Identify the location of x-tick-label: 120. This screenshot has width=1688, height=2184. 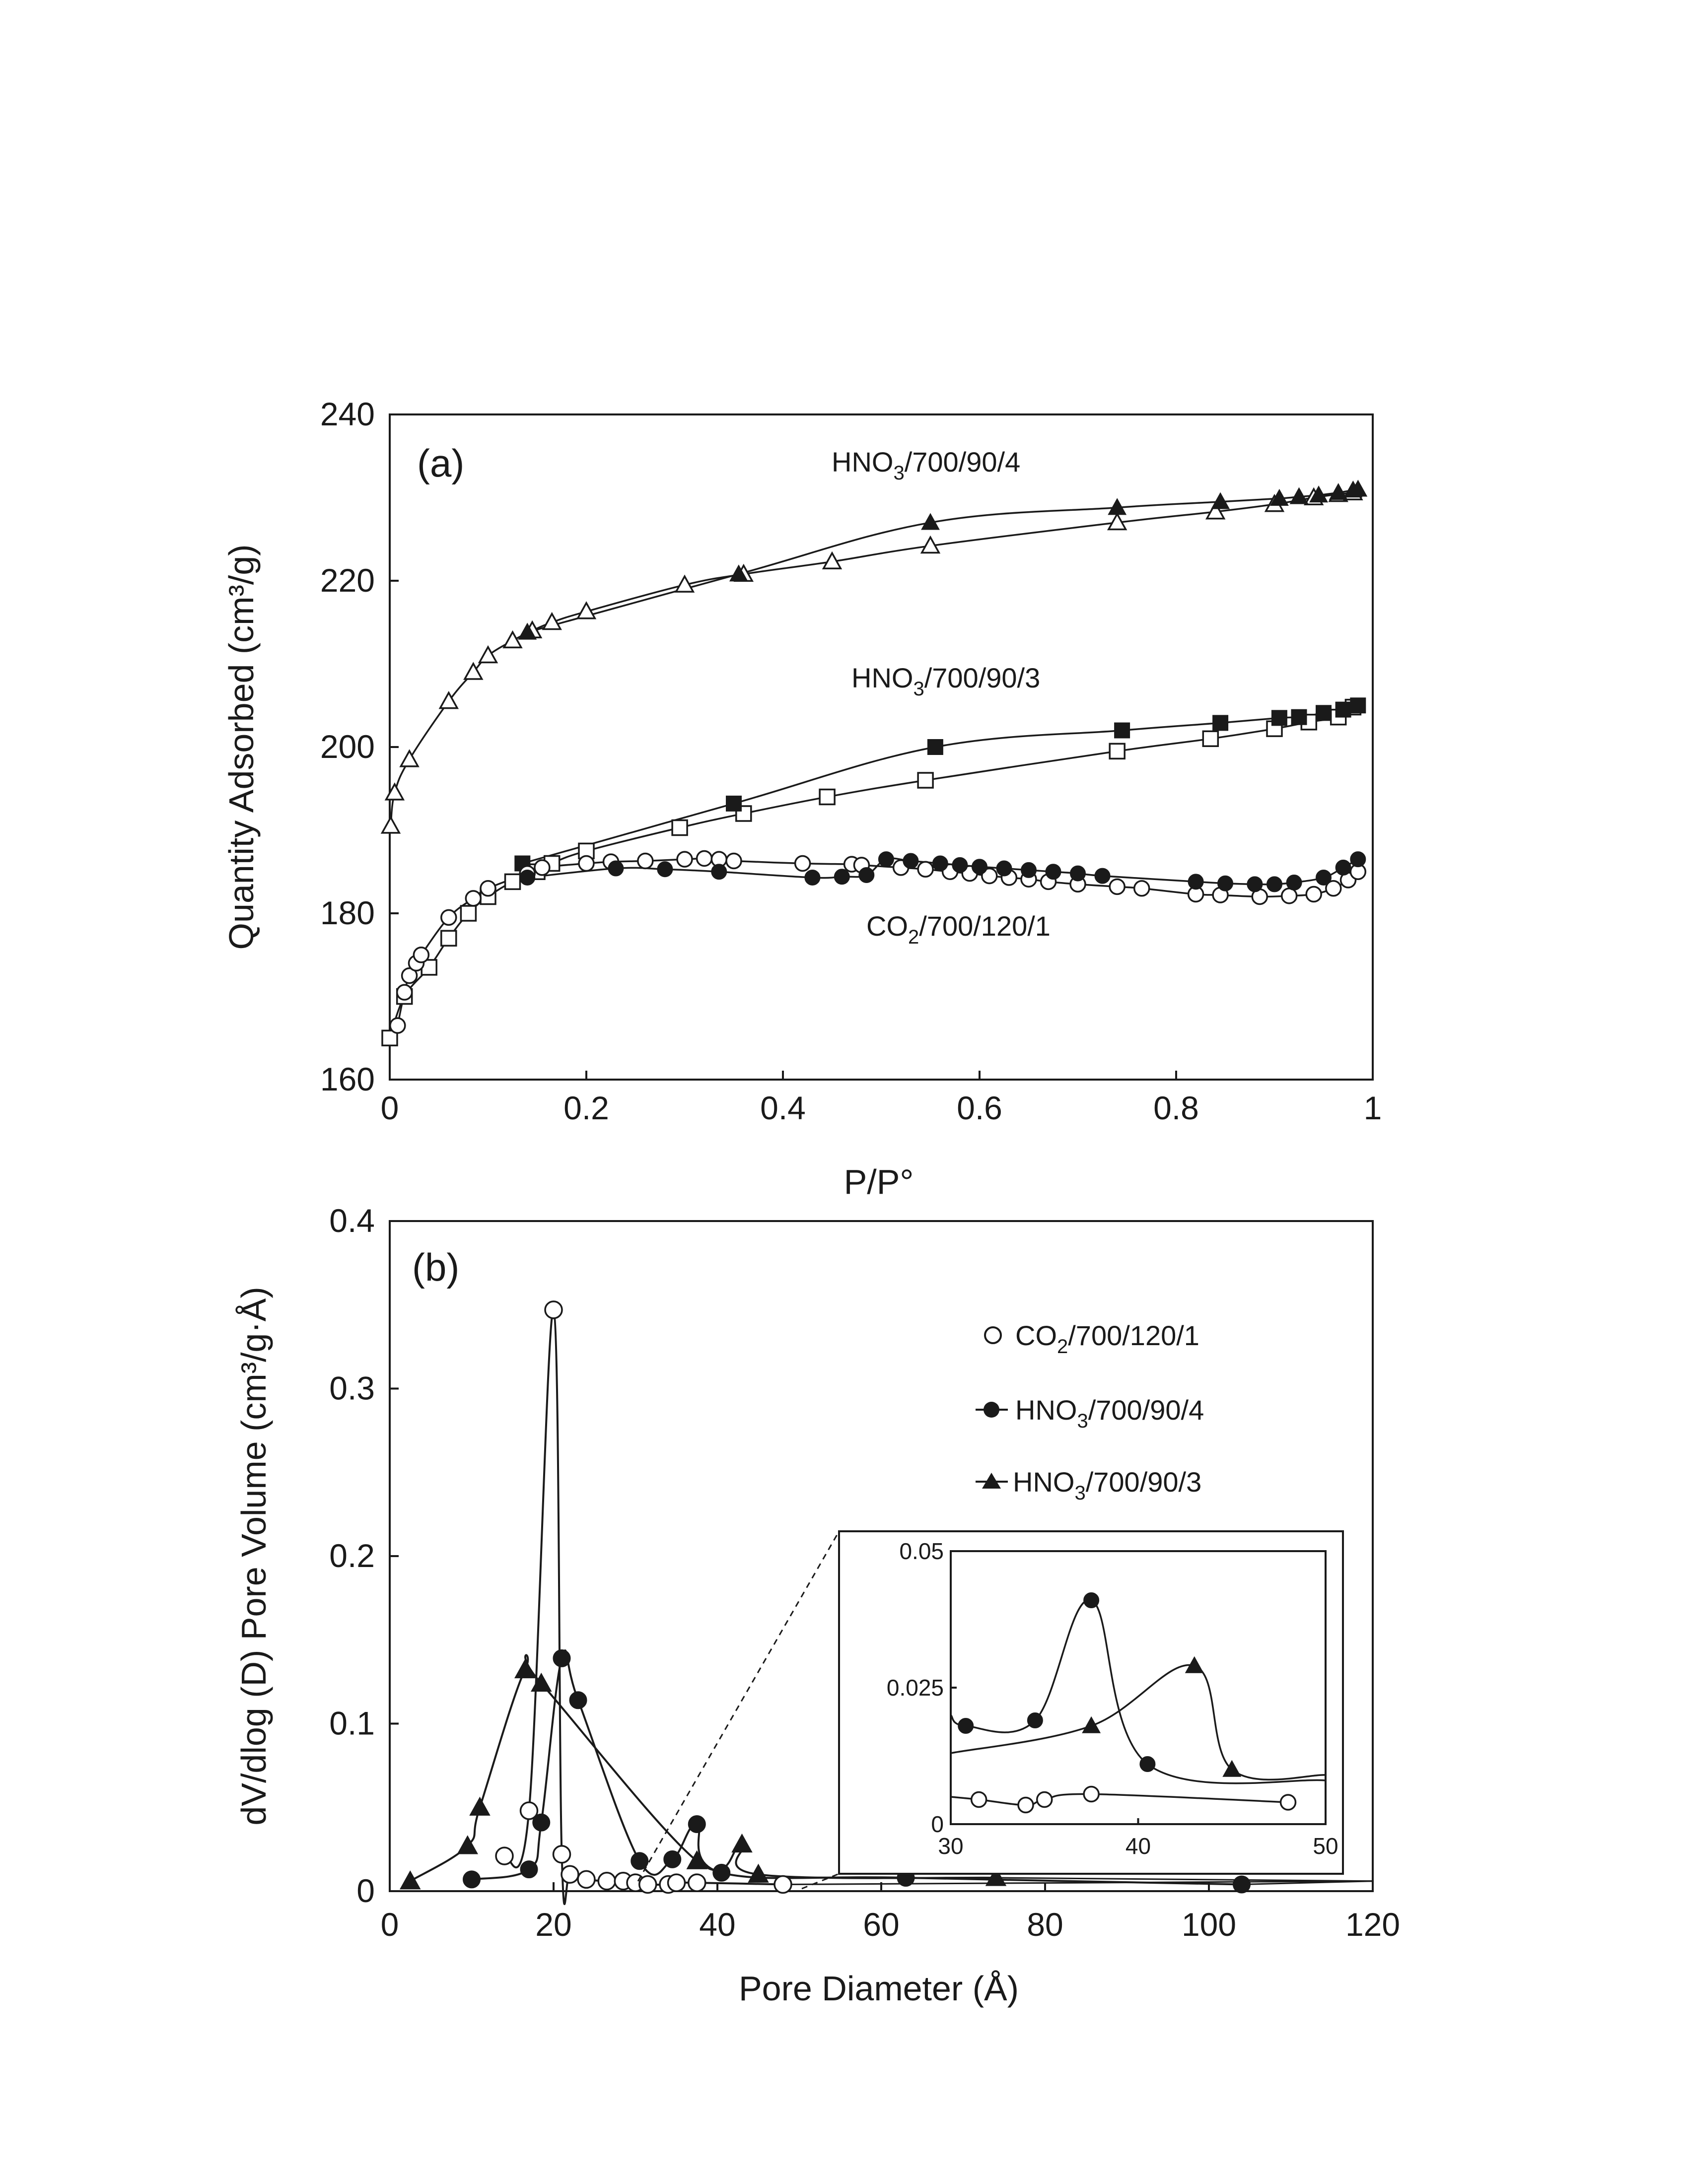
(1372, 1924).